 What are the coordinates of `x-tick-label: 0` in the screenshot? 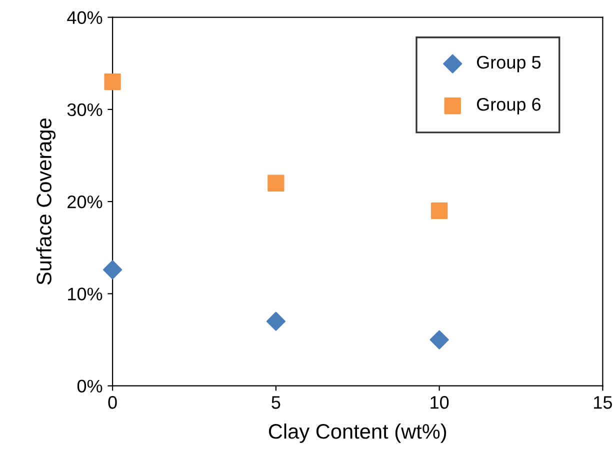 It's located at (112, 402).